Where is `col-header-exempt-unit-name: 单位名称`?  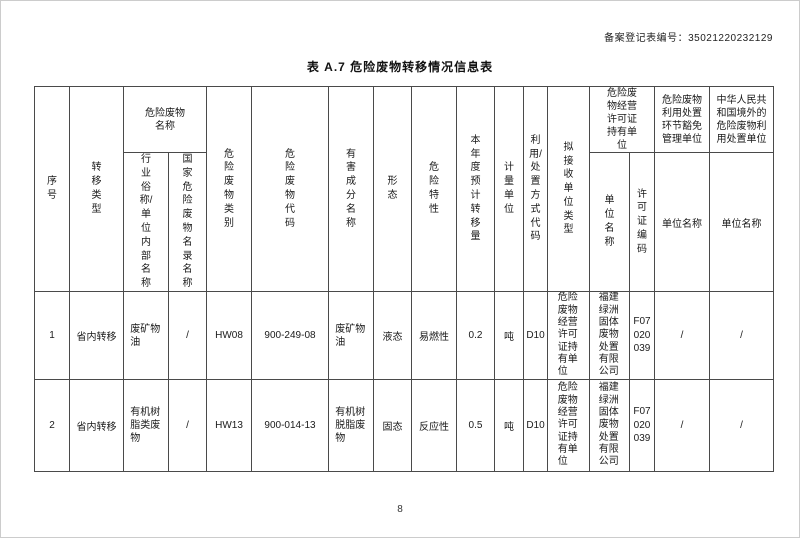
col-header-exempt-unit-name: 单位名称 is located at coordinates (682, 222).